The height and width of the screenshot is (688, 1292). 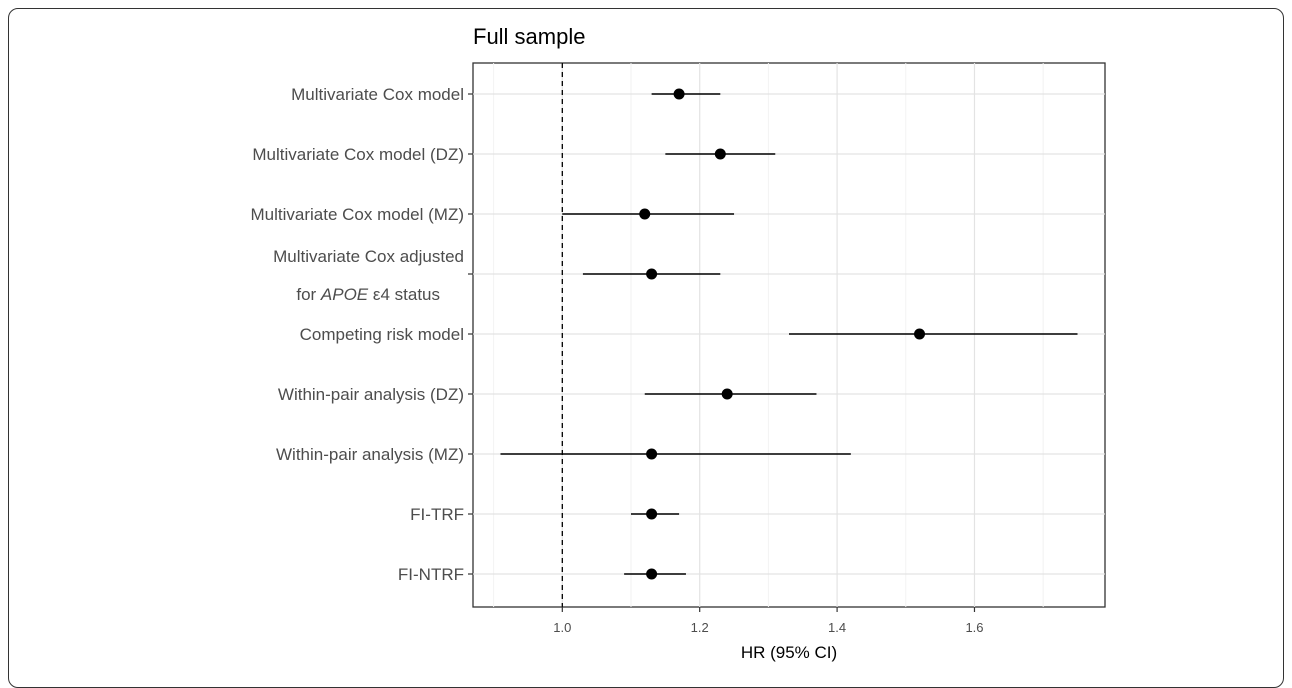 I want to click on y-category-label: Competing risk model, so click(x=382, y=334).